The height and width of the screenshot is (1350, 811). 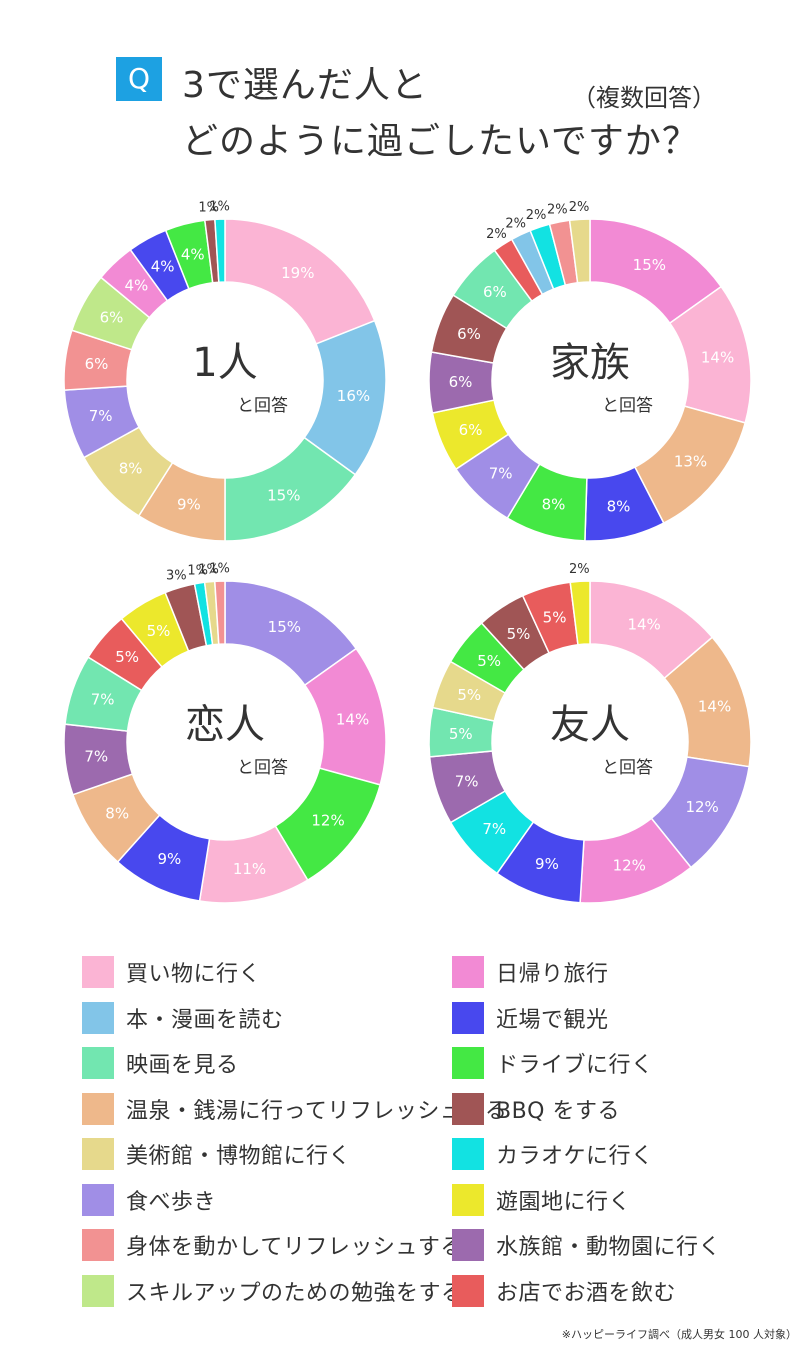 I want to click on legend-item-onsen: 温泉・銭湯に行ってリフレッシュする, so click(x=295, y=1108).